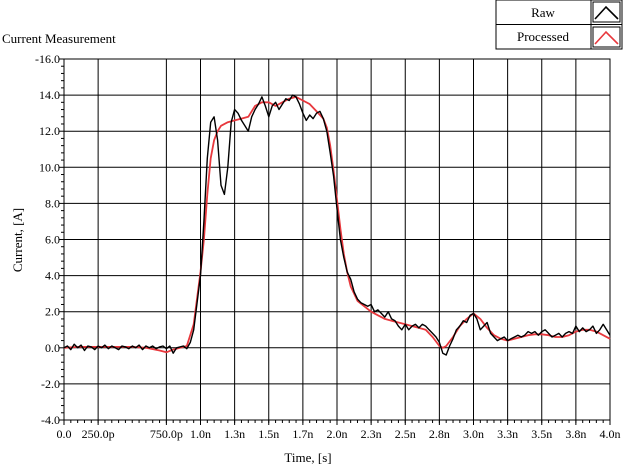 The image size is (636, 469). Describe the element at coordinates (473, 434) in the screenshot. I see `x-tick-label: 3.0n` at that location.